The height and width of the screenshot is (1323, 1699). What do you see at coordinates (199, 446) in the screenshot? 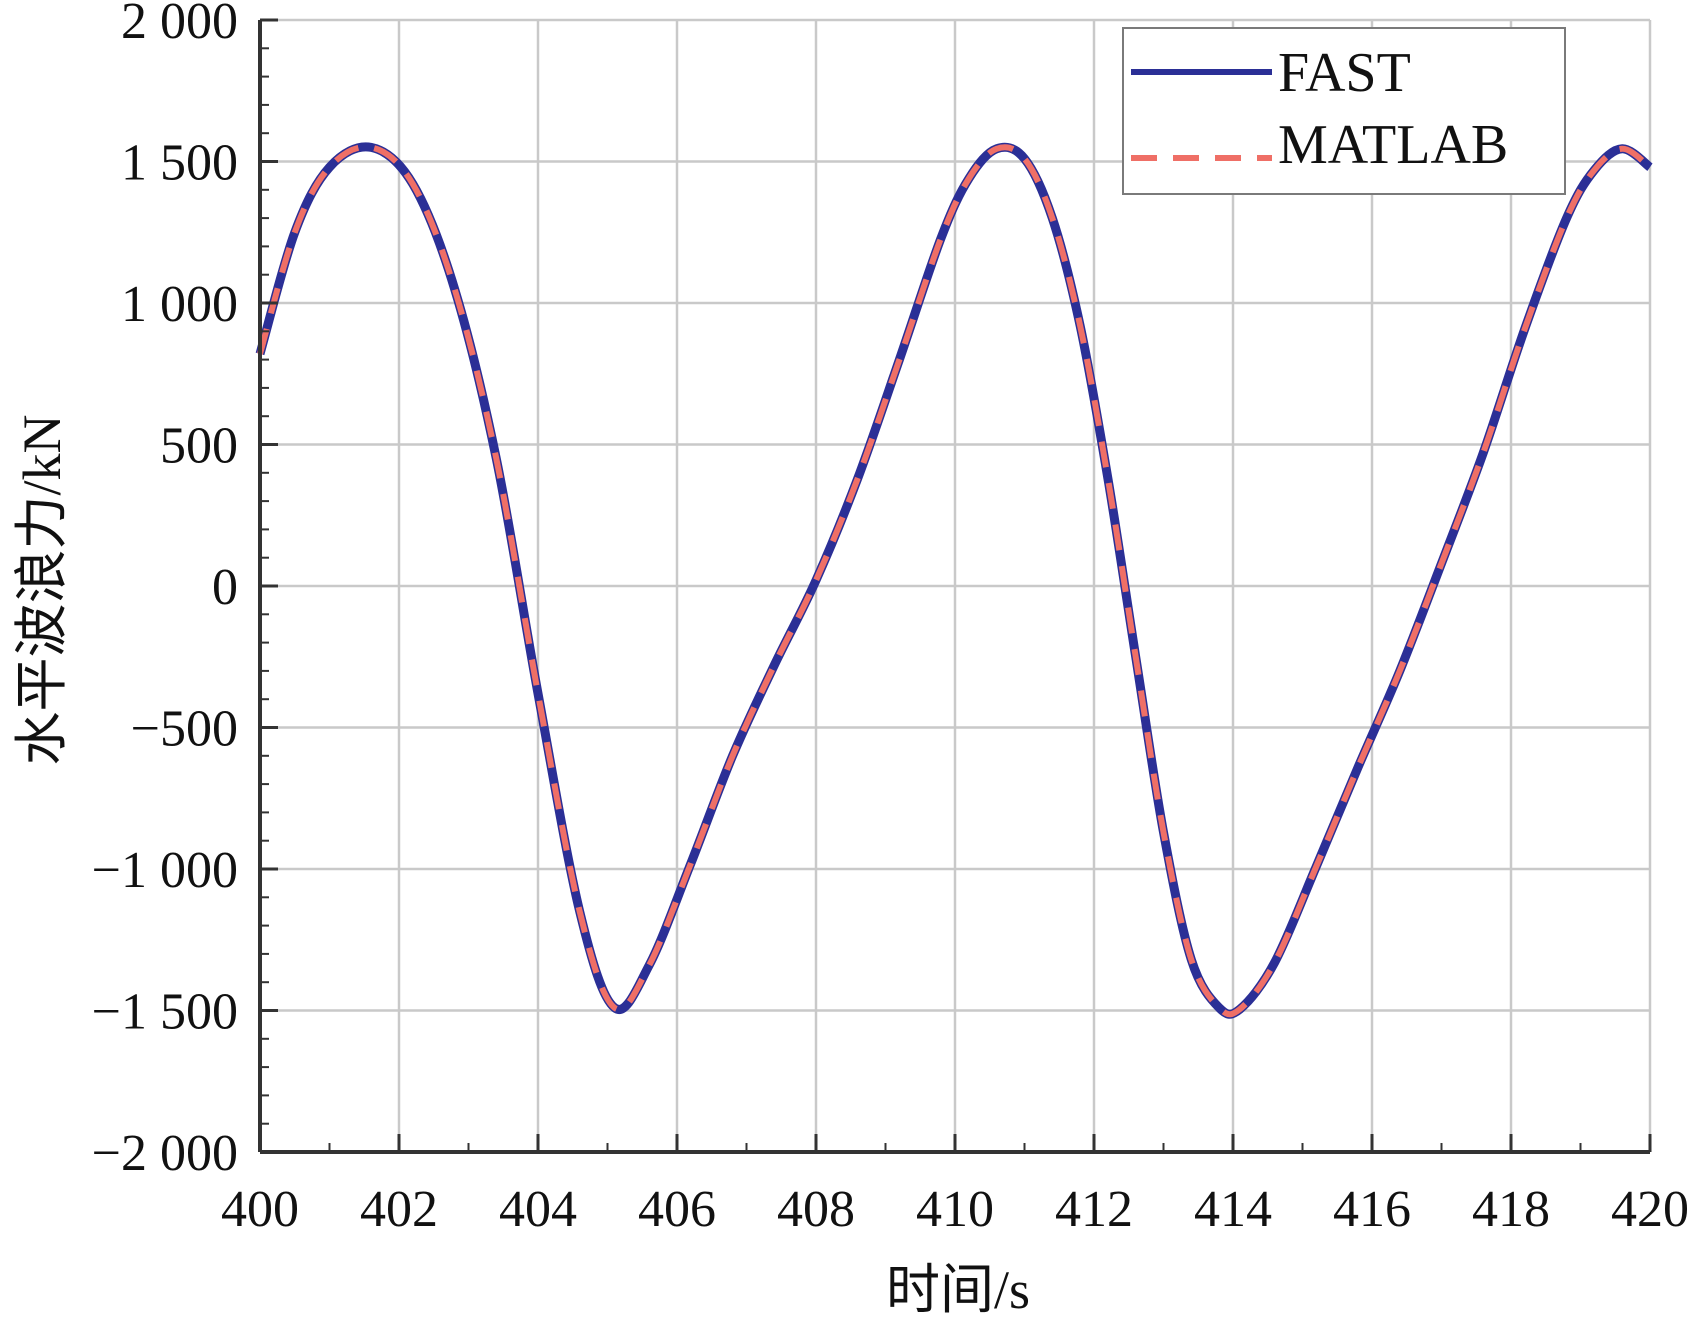
I see `y-tick-label: 500` at bounding box center [199, 446].